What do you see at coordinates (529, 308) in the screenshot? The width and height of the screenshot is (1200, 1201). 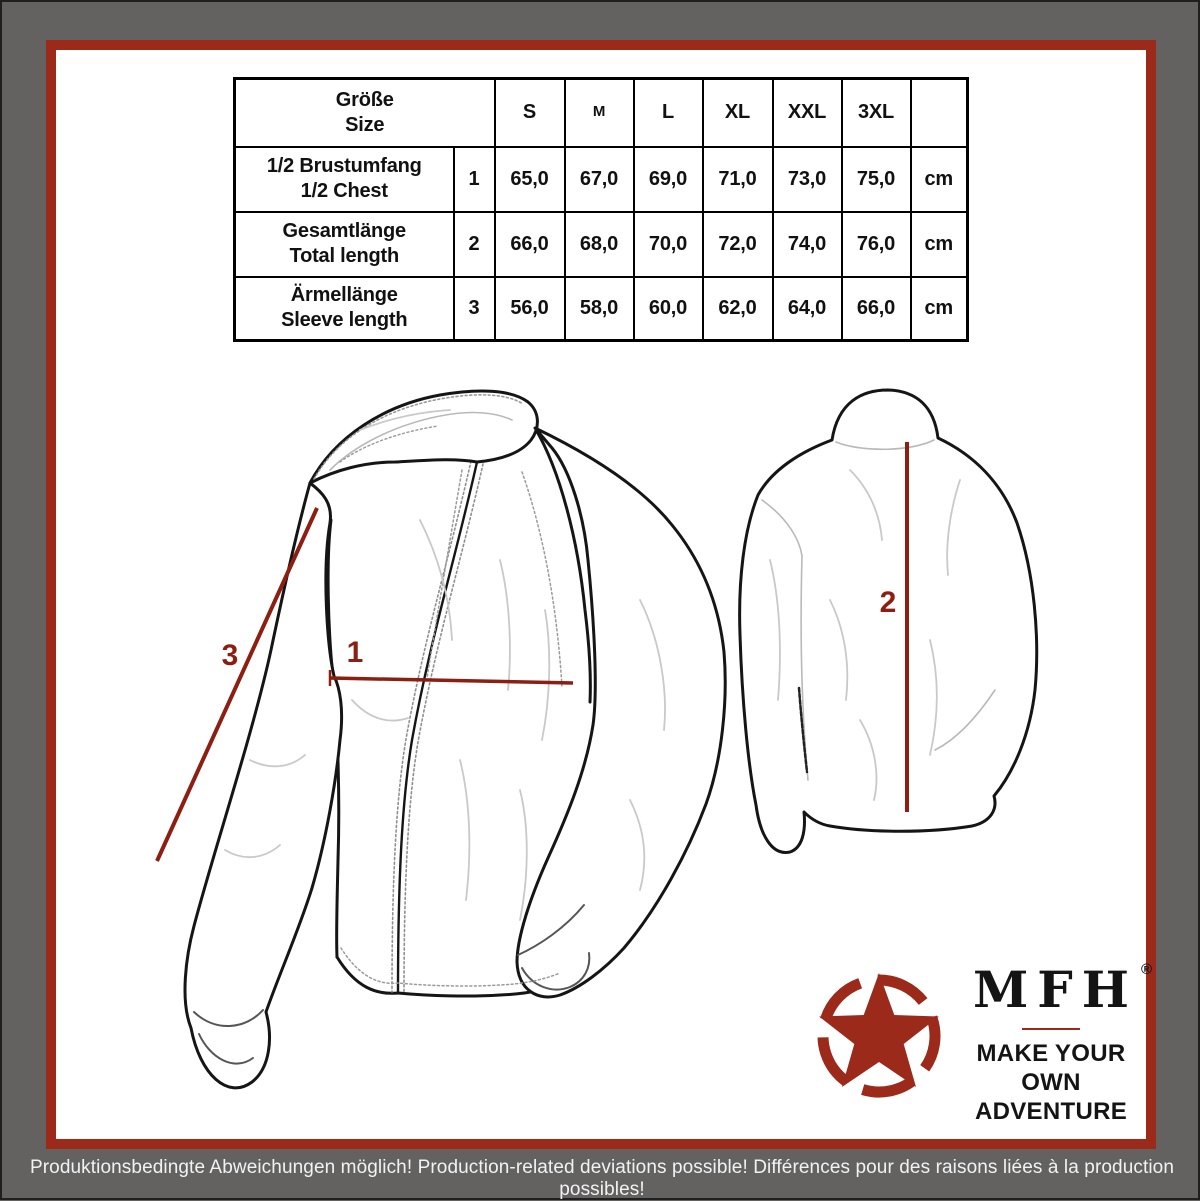 I see `value-cell: 56,0` at bounding box center [529, 308].